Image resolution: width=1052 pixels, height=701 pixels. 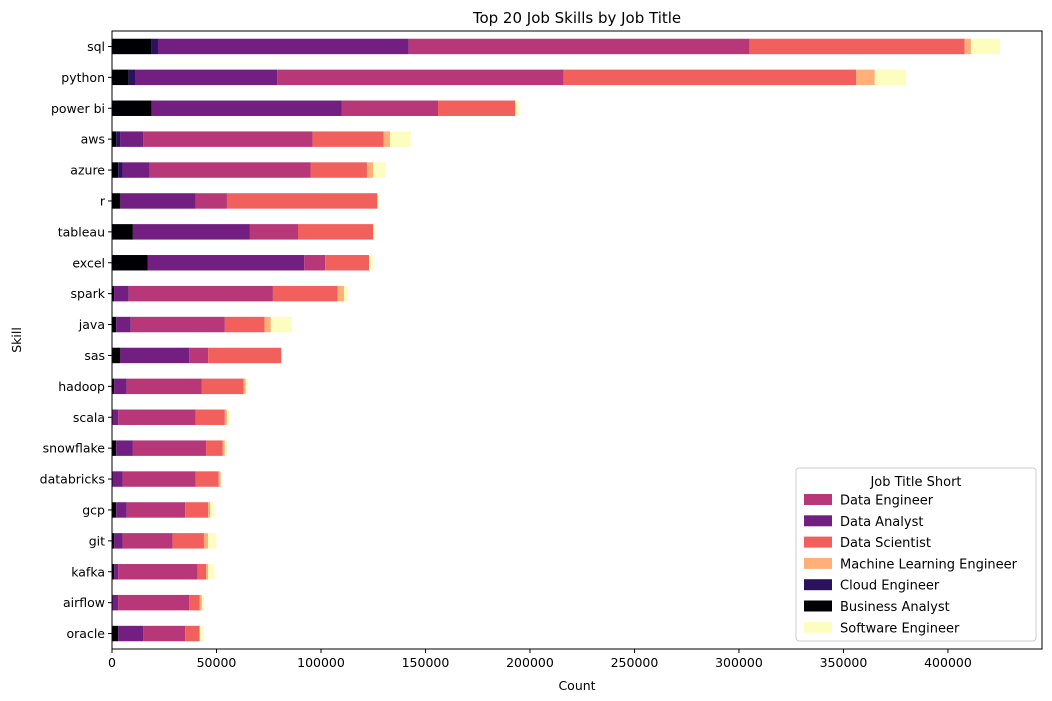 What do you see at coordinates (210, 417) in the screenshot?
I see `bar-scala-data-scientist` at bounding box center [210, 417].